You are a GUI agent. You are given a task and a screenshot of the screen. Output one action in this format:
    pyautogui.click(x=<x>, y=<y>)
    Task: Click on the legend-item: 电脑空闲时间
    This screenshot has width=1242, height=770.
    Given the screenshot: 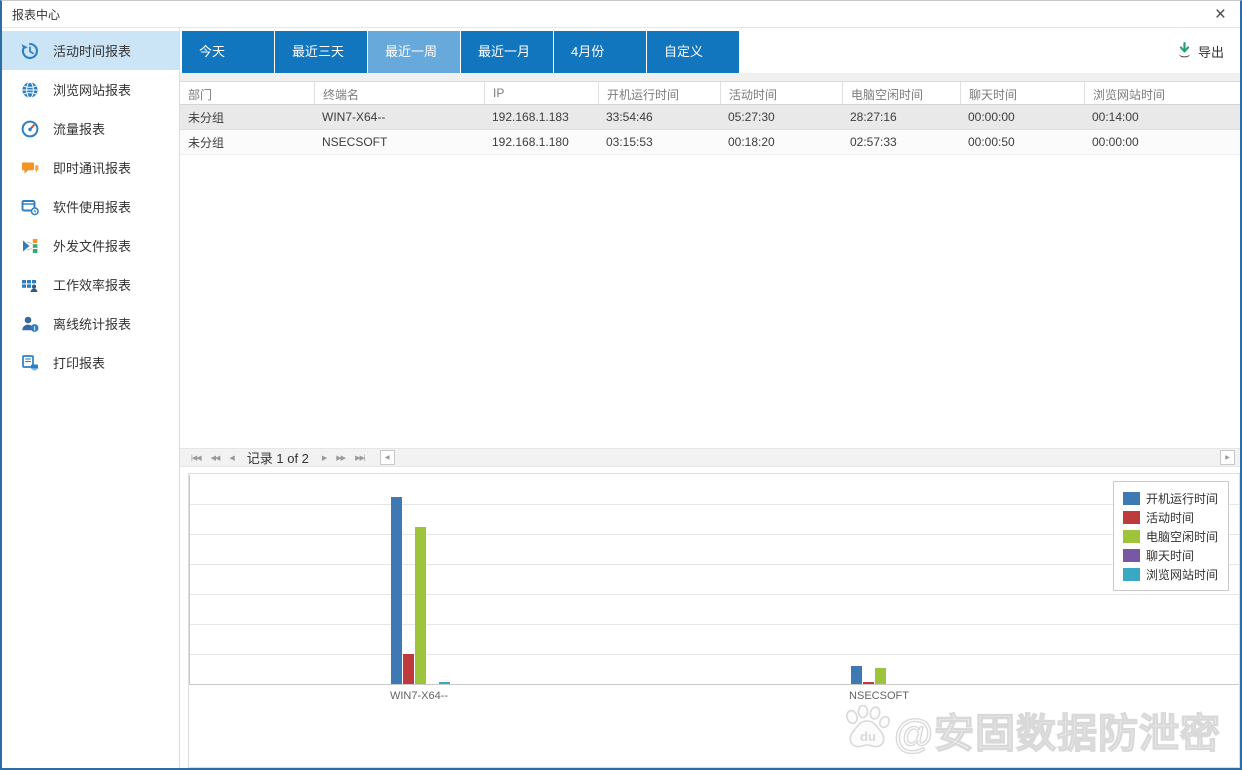 What is the action you would take?
    pyautogui.click(x=1170, y=536)
    